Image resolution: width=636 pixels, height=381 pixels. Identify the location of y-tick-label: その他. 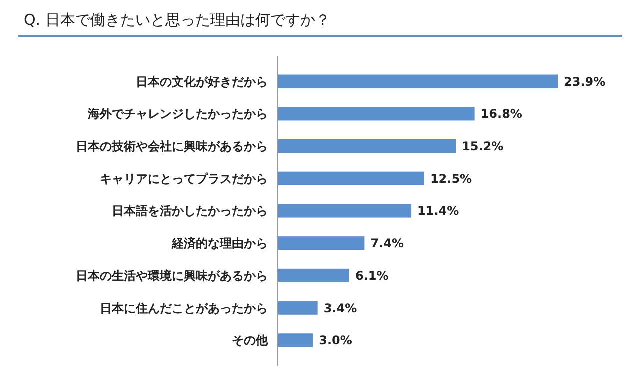
(250, 341).